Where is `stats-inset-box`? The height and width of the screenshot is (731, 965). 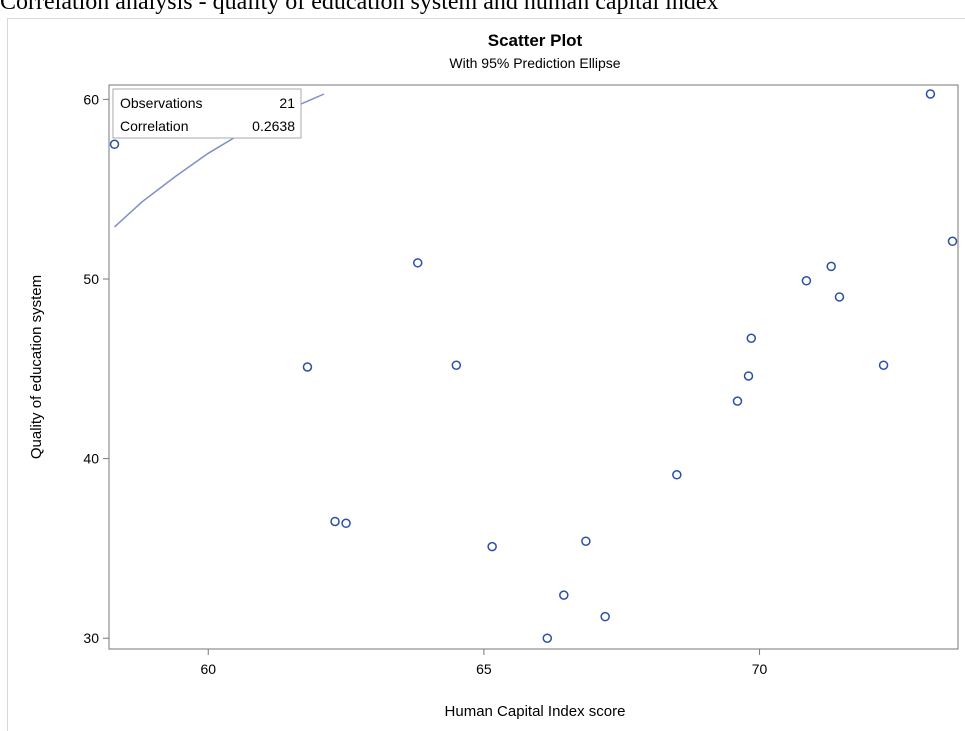
stats-inset-box is located at coordinates (207, 113).